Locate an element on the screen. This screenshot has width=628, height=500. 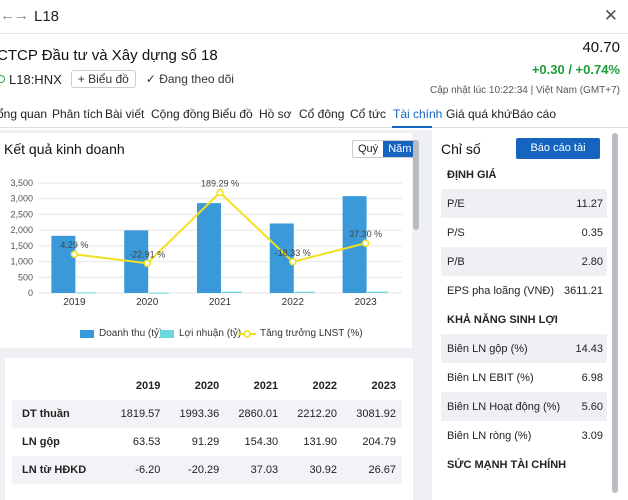
tab-analysis: Phân tích is located at coordinates (77, 114).